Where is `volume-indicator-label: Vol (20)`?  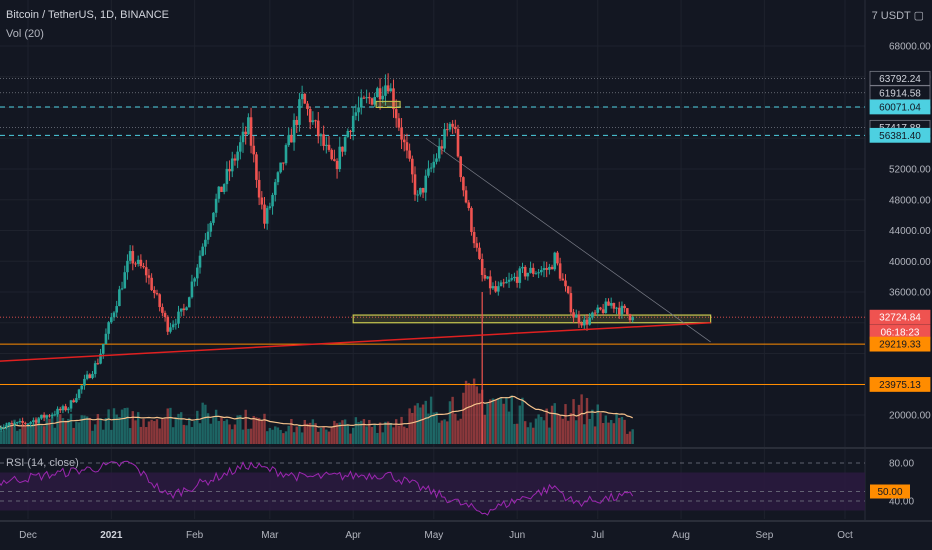 volume-indicator-label: Vol (20) is located at coordinates (25, 34).